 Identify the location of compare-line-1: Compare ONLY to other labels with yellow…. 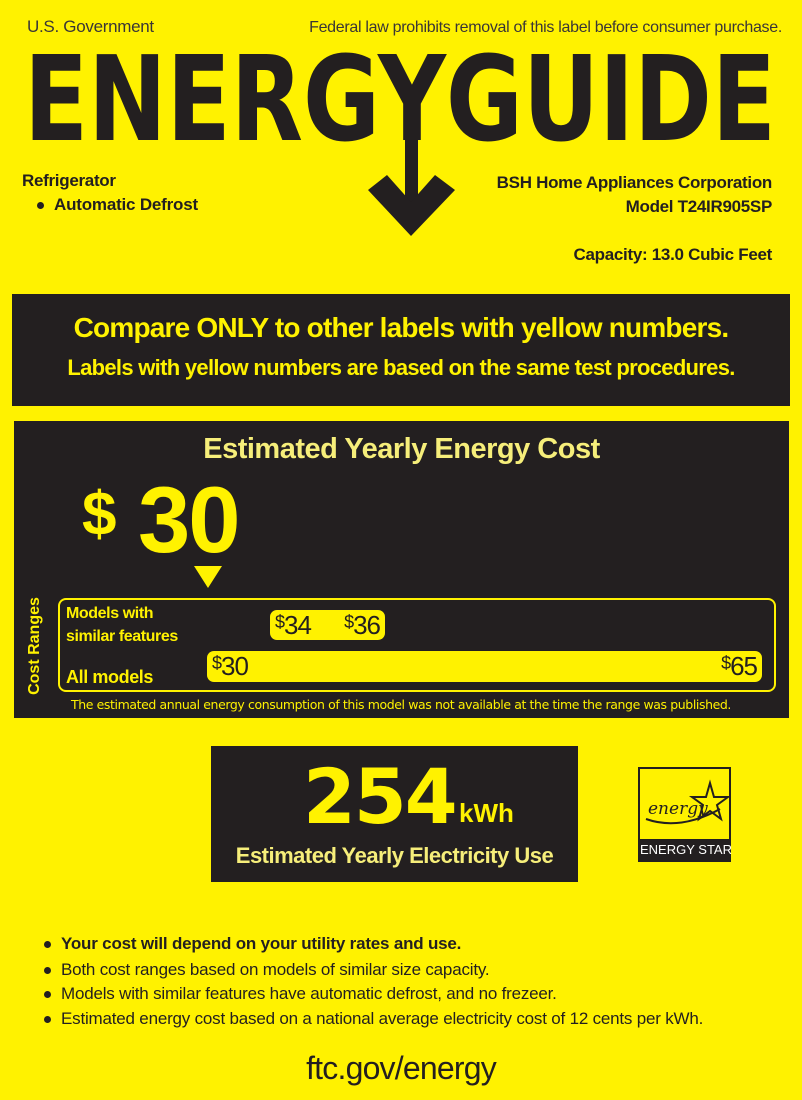
(401, 327).